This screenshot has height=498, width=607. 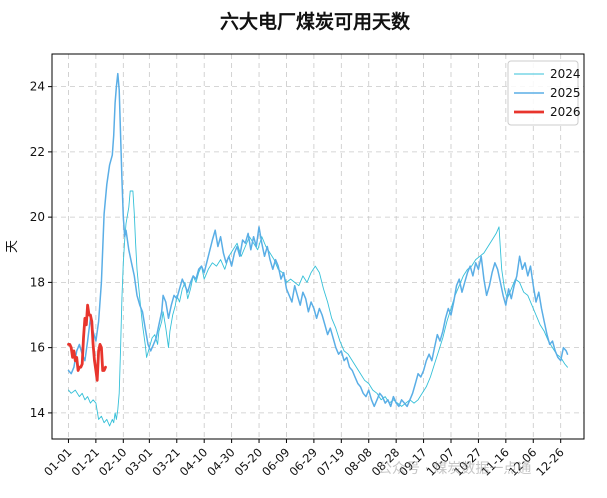 What do you see at coordinates (41, 250) in the screenshot?
I see `y-axis: 14 16 18 20 22 24` at bounding box center [41, 250].